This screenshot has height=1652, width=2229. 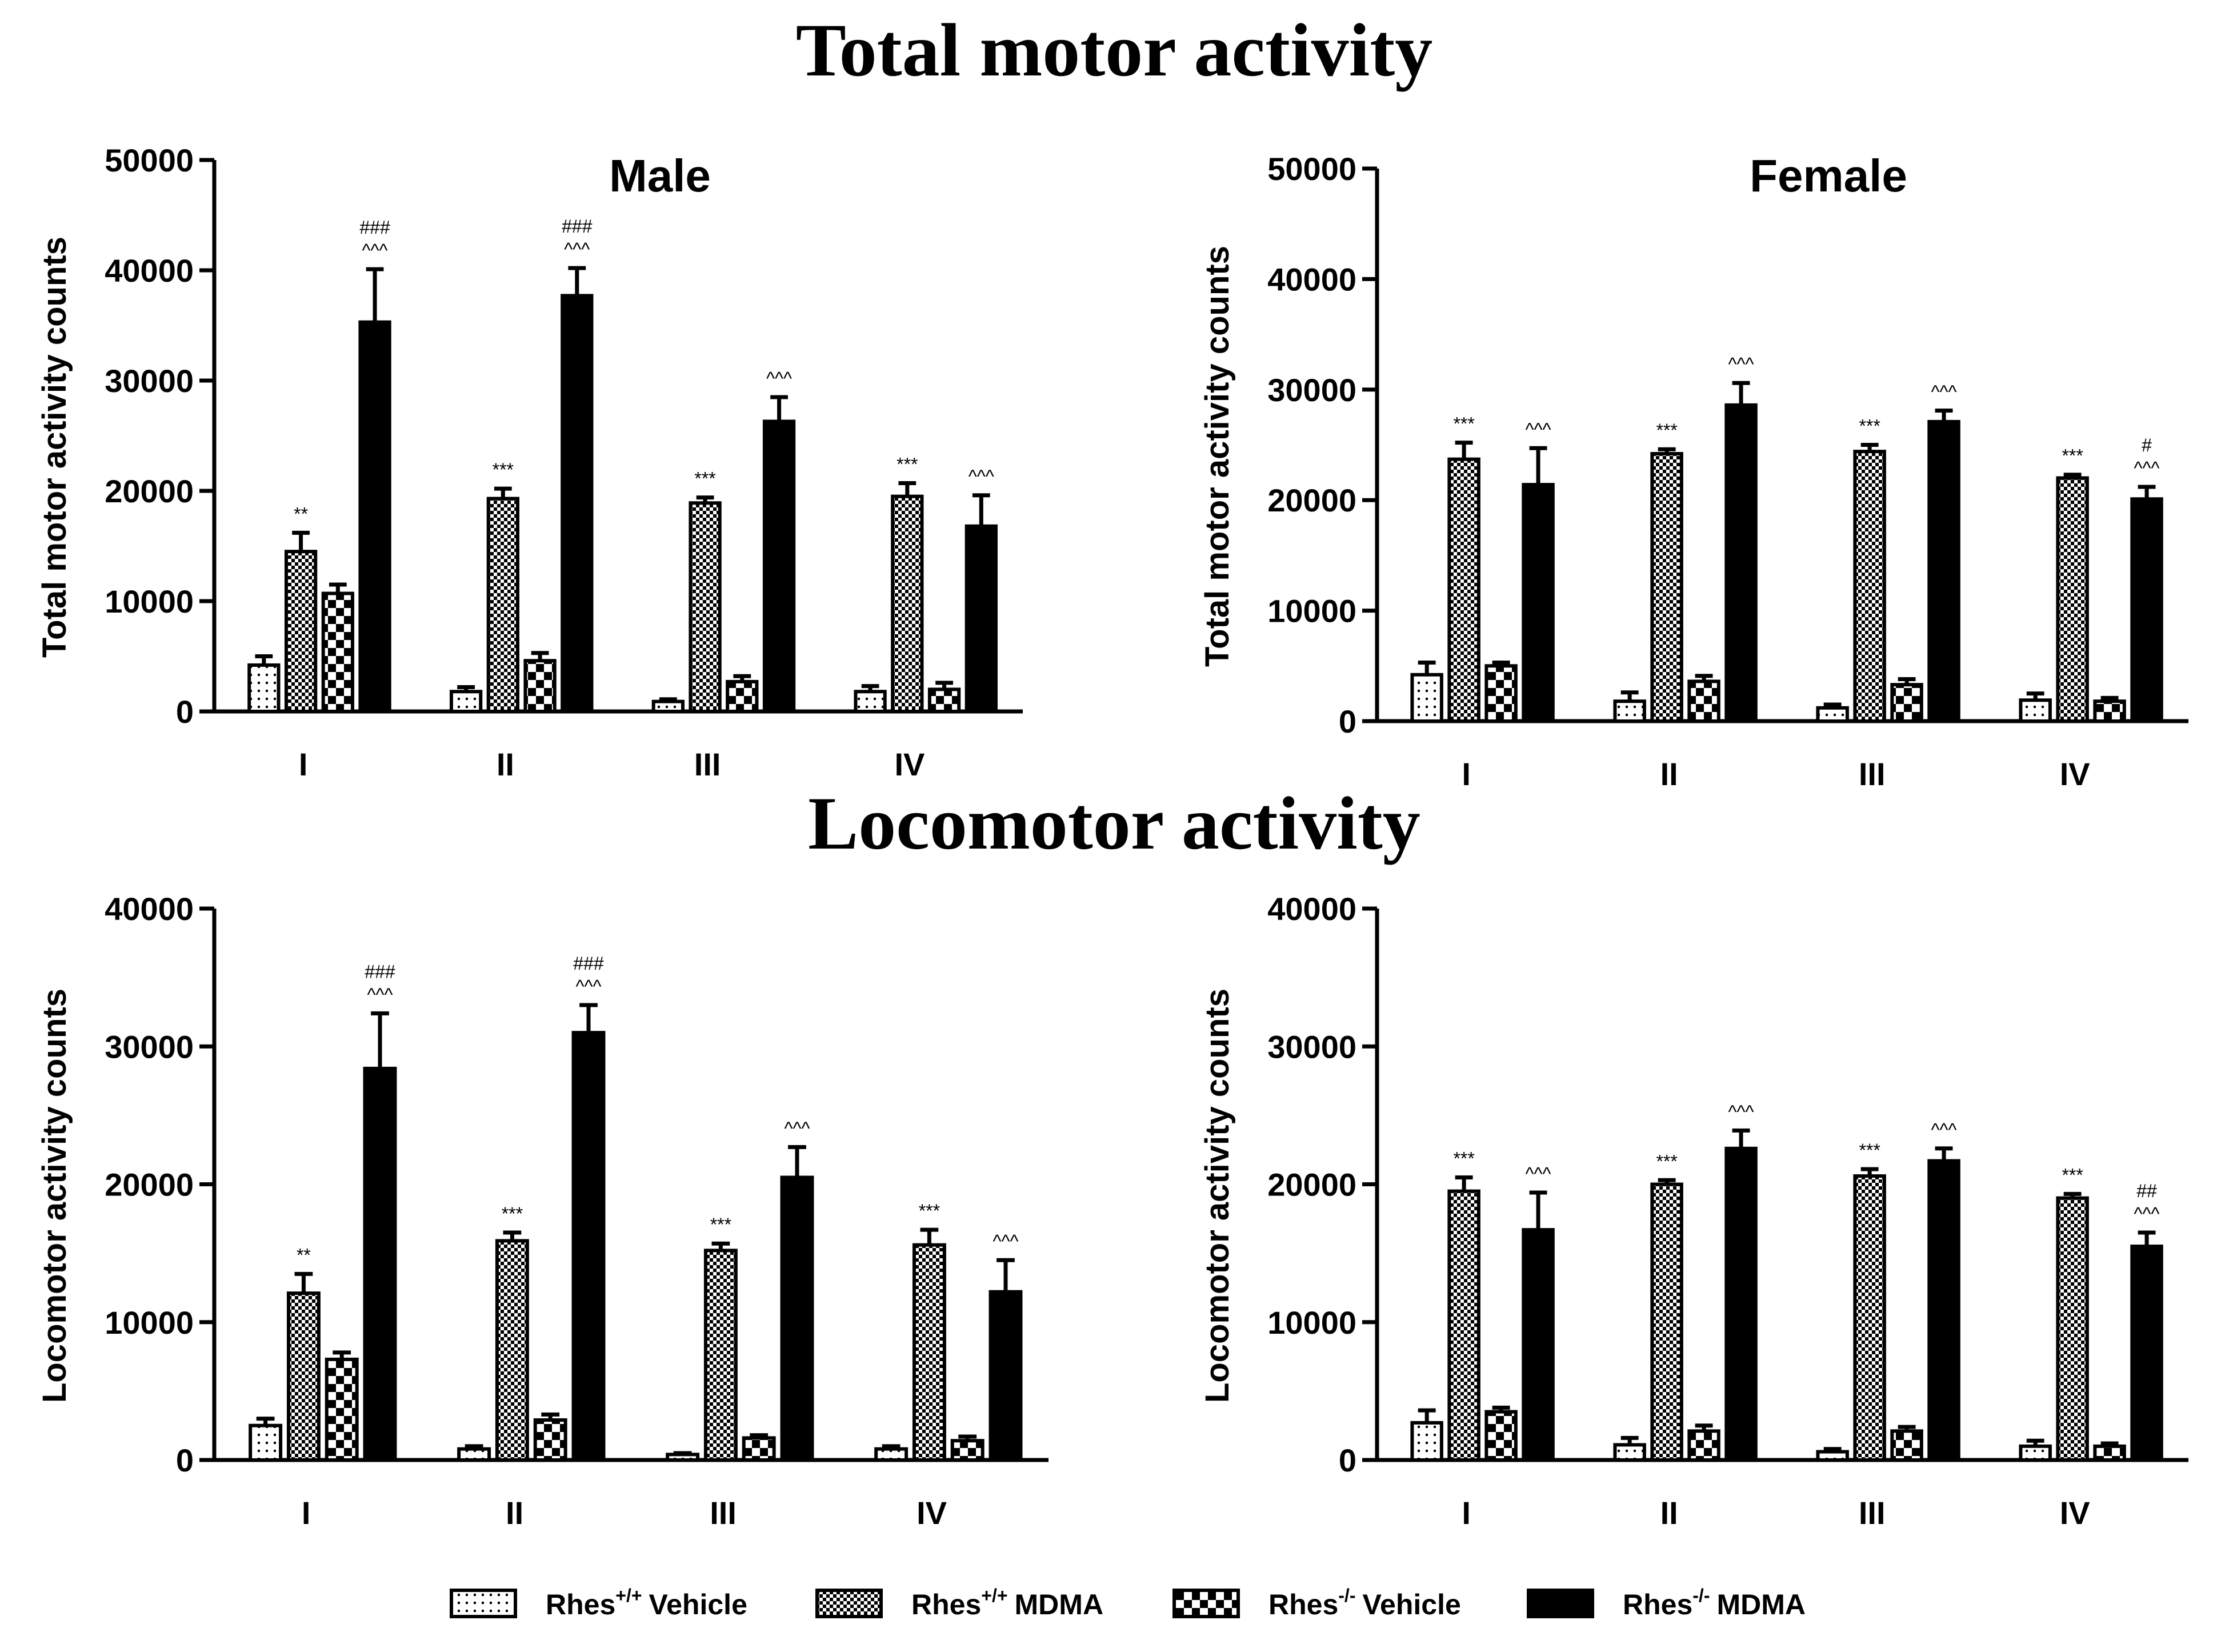 What do you see at coordinates (2146, 1191) in the screenshot?
I see `significance-label: ##` at bounding box center [2146, 1191].